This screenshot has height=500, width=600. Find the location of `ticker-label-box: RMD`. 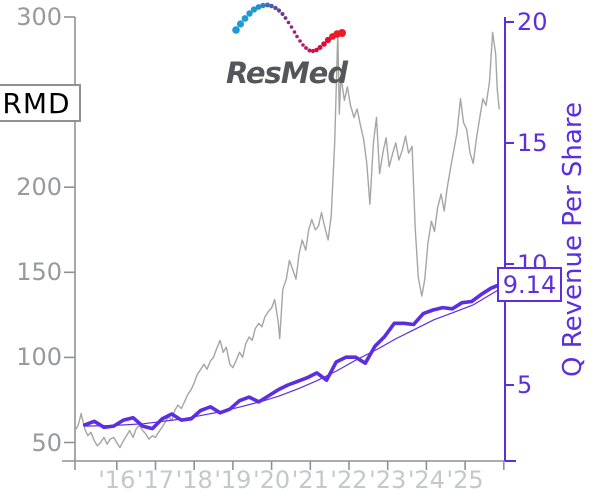

ticker-label-box: RMD is located at coordinates (40, 103).